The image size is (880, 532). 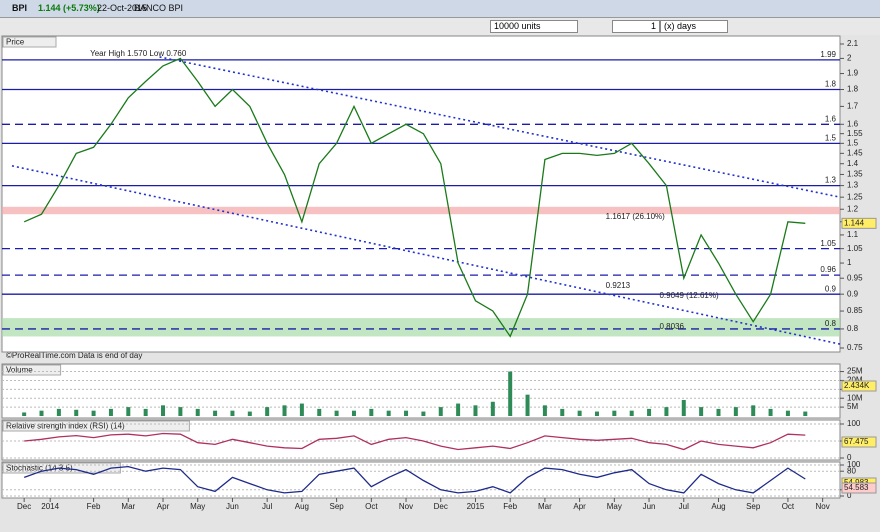 What do you see at coordinates (853, 208) in the screenshot?
I see `y-tick-label: 1.2` at bounding box center [853, 208].